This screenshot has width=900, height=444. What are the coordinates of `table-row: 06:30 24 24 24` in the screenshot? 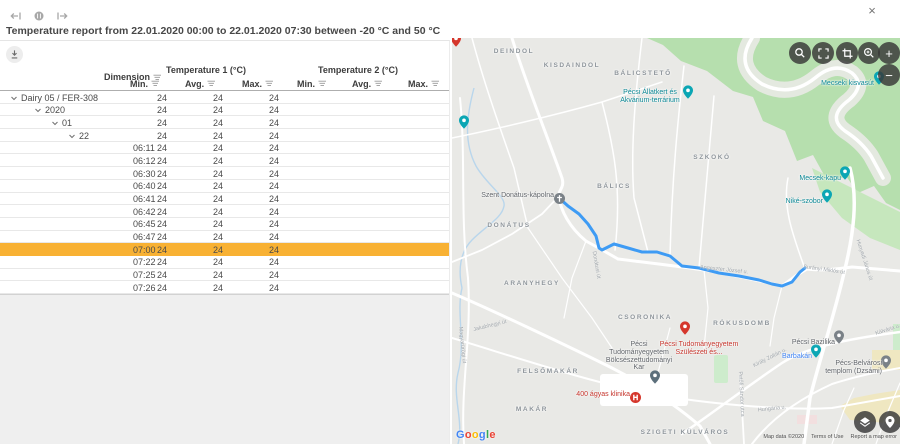 It's located at (224, 173).